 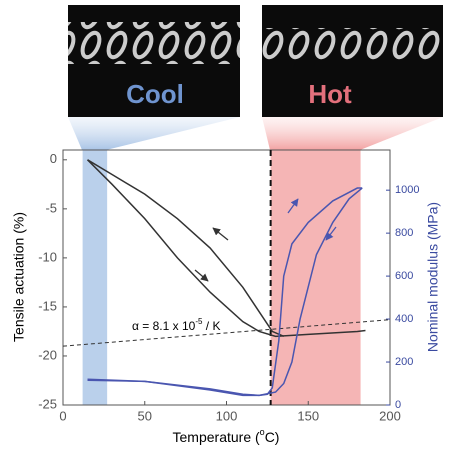 I want to click on photo, so click(x=352, y=61).